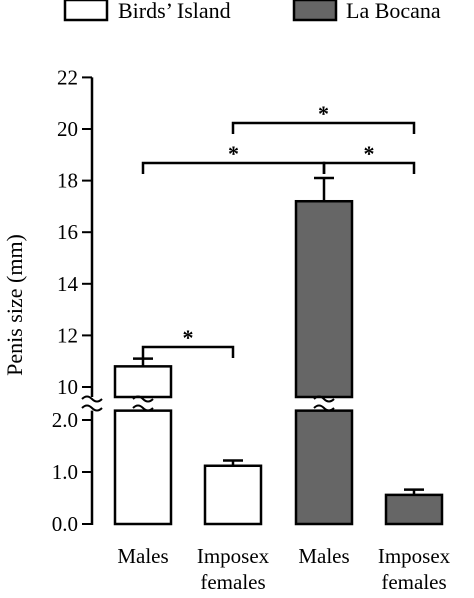 This screenshot has width=474, height=598. Describe the element at coordinates (14, 305) in the screenshot. I see `y-axis-label: Penis size (mm)` at that location.